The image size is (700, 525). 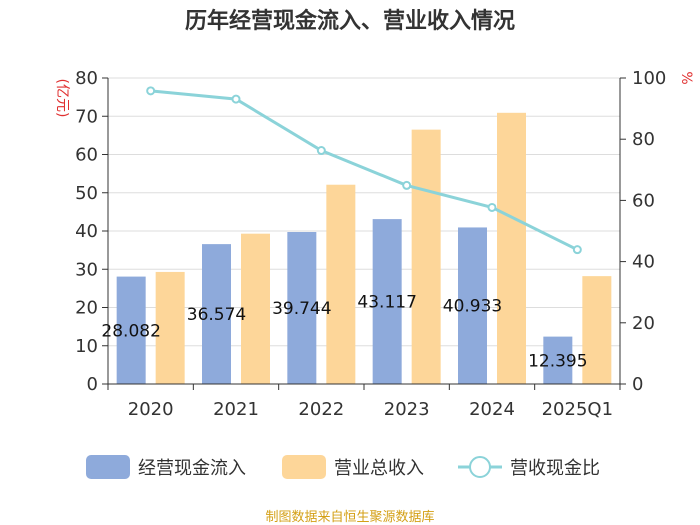 I want to click on x-tick-label: 2020, so click(x=151, y=409).